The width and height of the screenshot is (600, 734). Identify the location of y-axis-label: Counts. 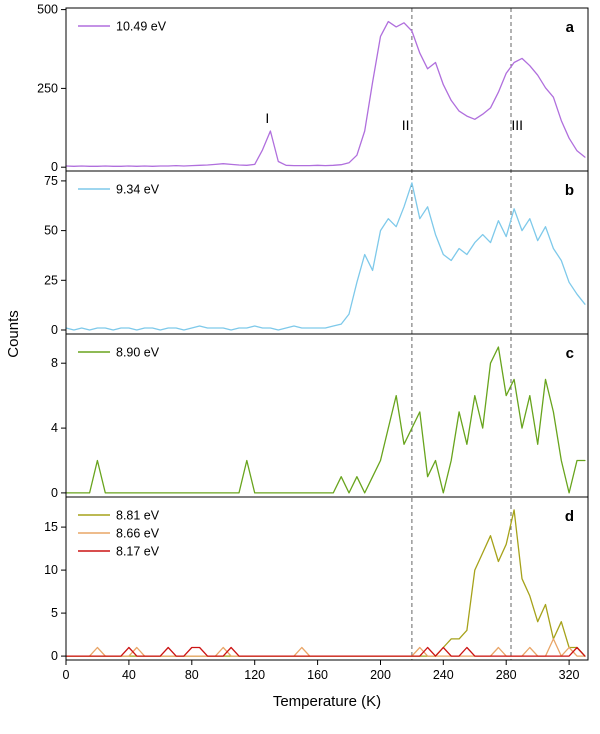
(13, 334).